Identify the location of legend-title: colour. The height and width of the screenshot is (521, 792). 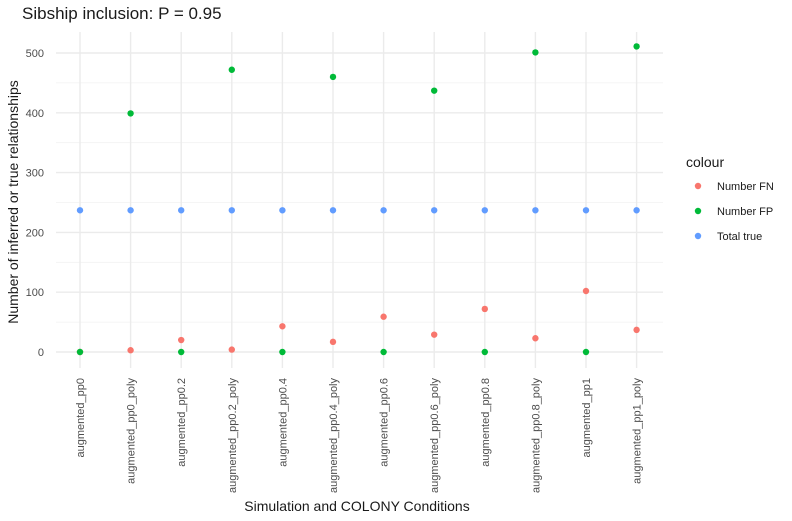
(705, 162).